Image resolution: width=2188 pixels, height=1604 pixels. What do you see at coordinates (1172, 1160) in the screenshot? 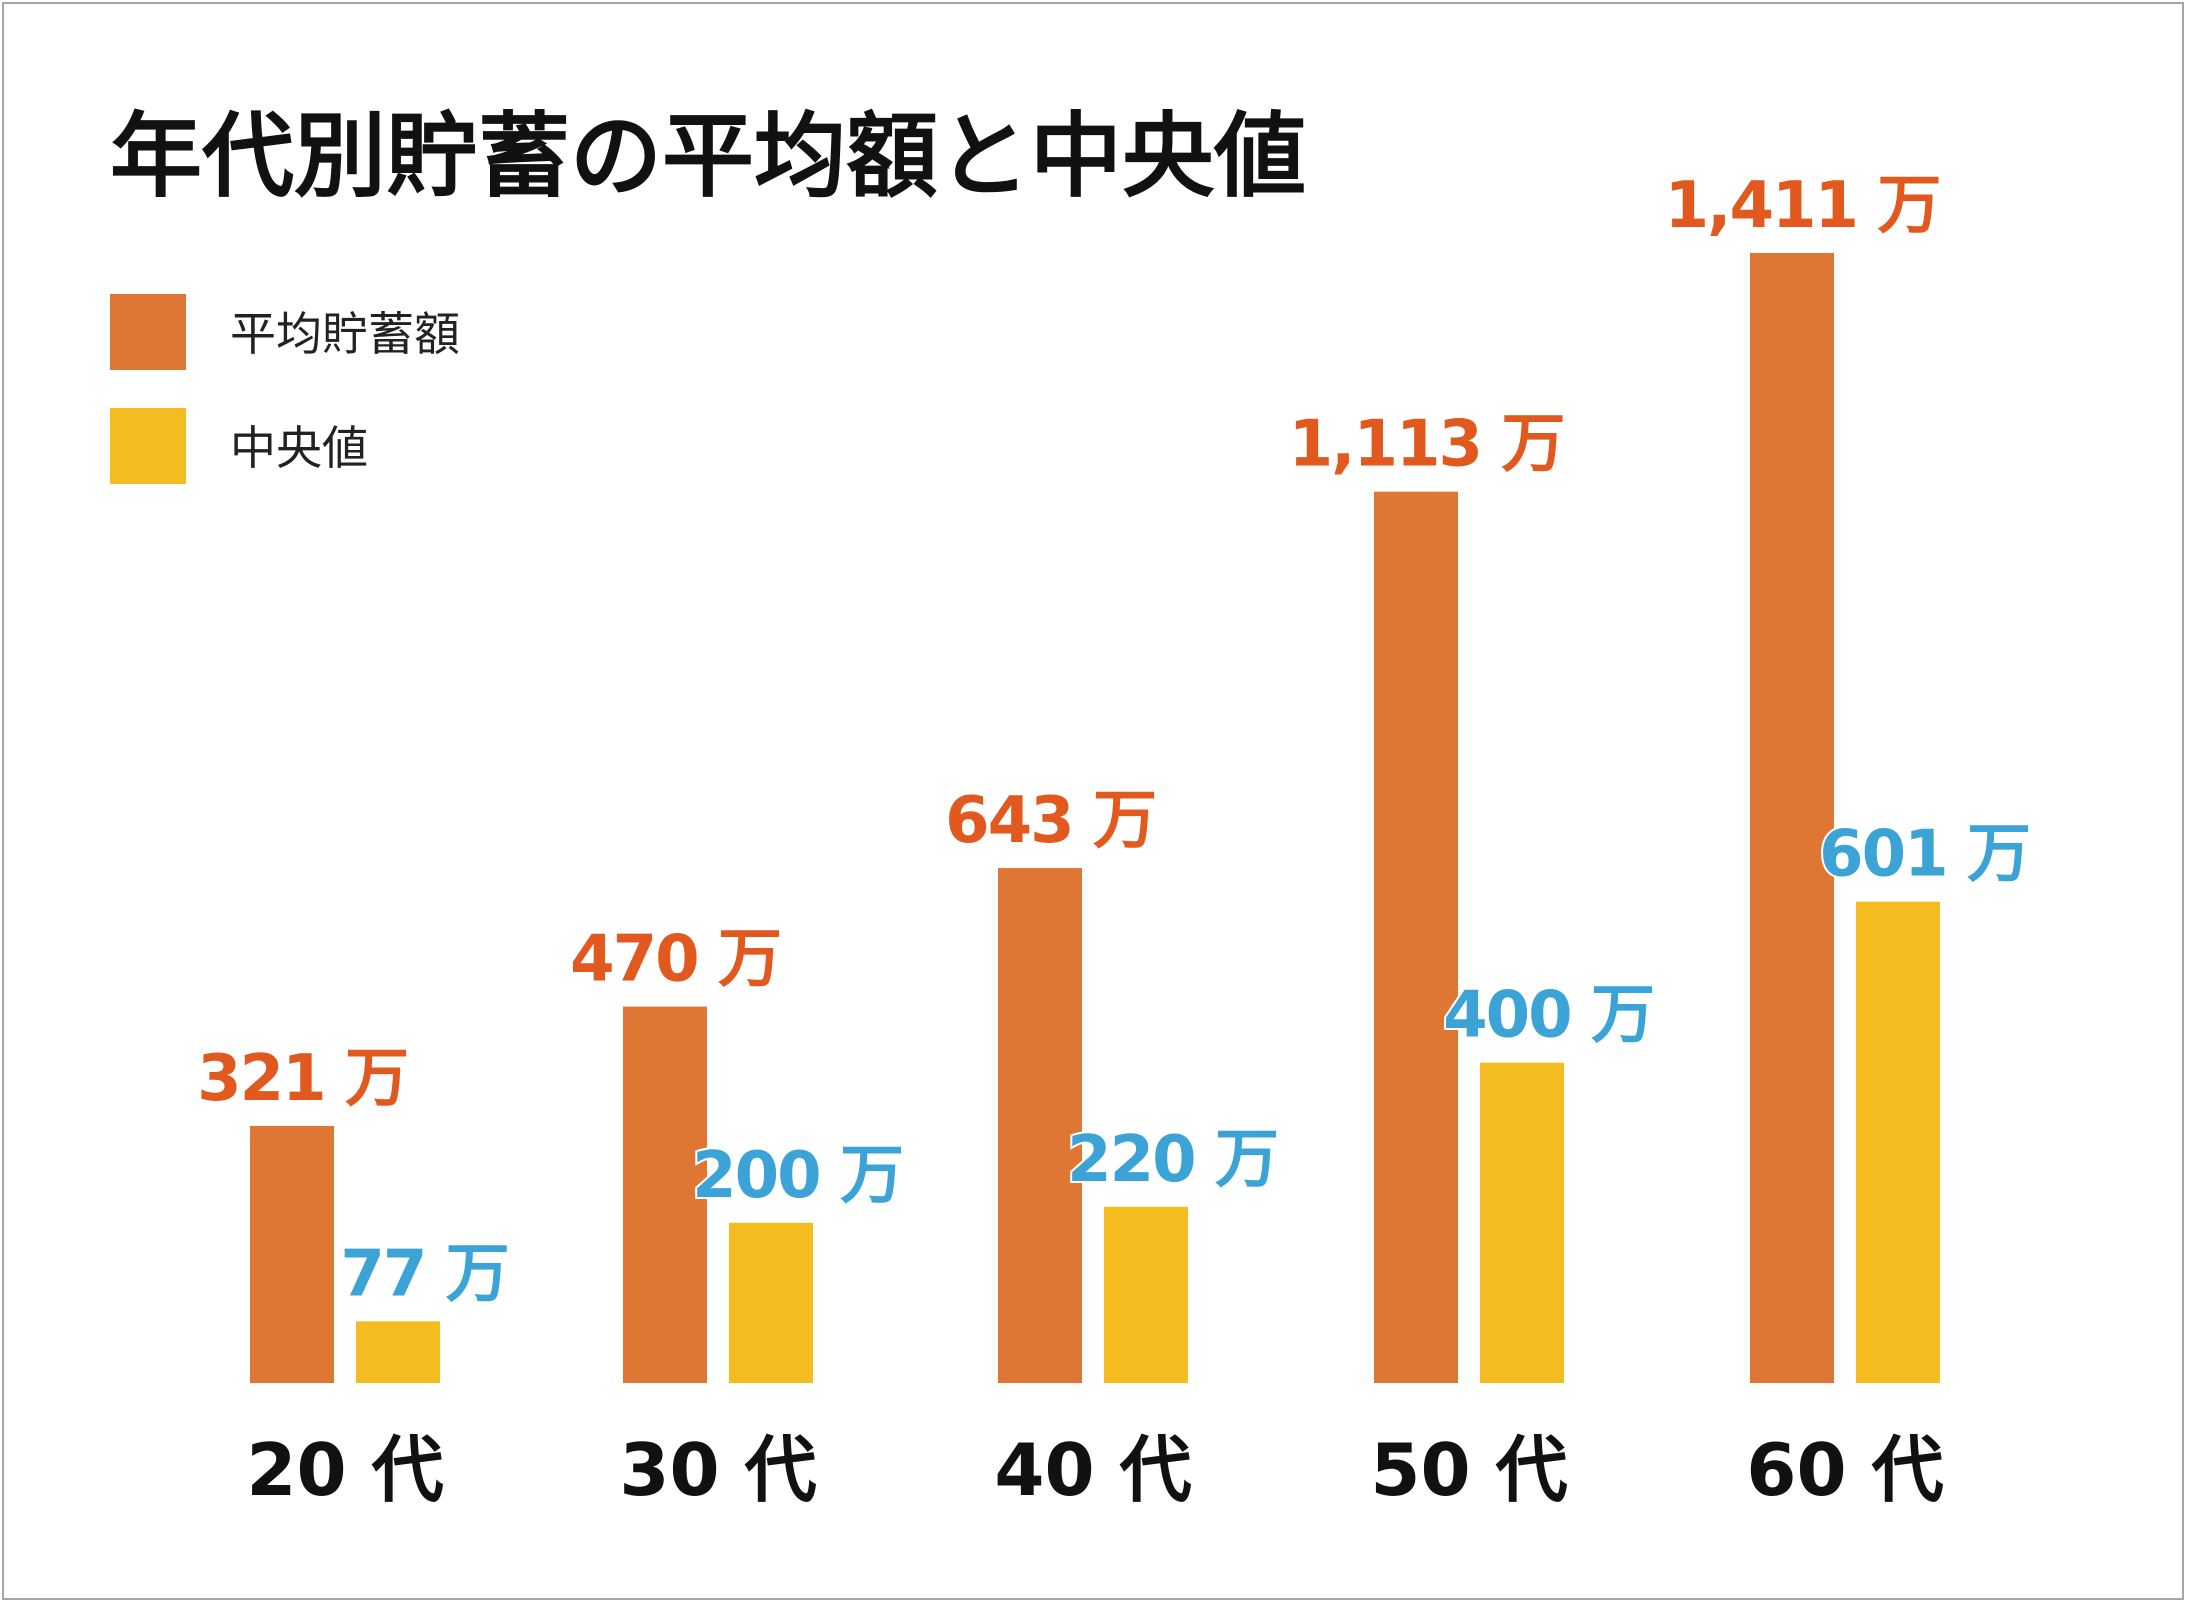
I see `data-label-median-2: 220 万` at bounding box center [1172, 1160].